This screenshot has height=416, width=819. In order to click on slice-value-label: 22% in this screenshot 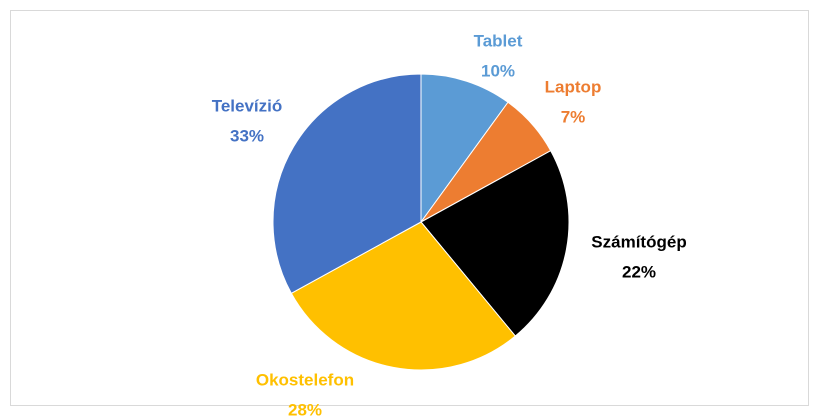, I will do `click(639, 271)`.